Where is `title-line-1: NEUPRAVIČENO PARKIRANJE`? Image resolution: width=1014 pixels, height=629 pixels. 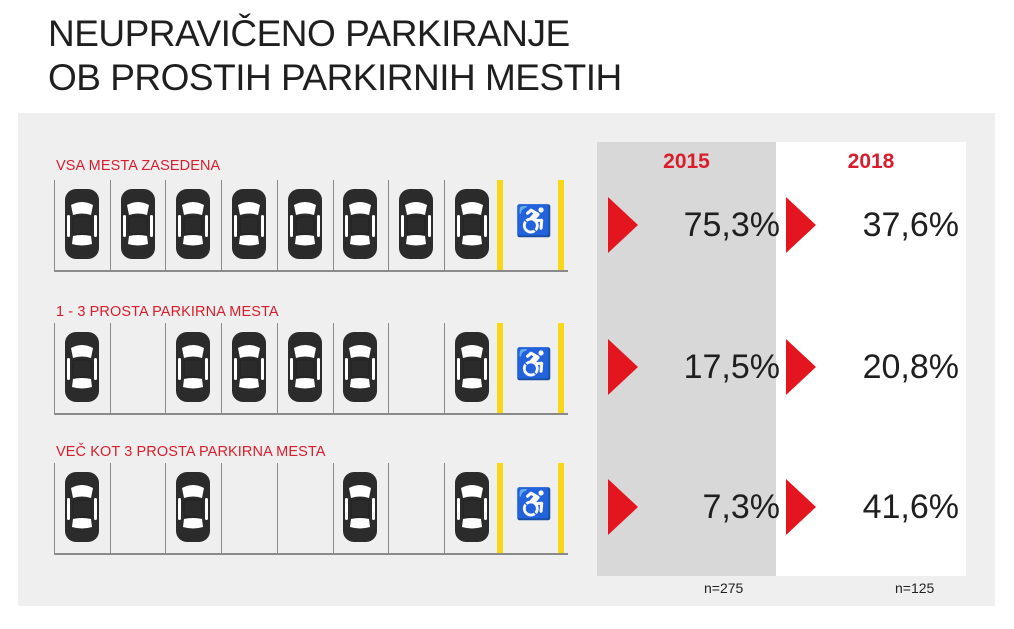
title-line-1: NEUPRAVIČENO PARKIRANJE is located at coordinates (309, 33).